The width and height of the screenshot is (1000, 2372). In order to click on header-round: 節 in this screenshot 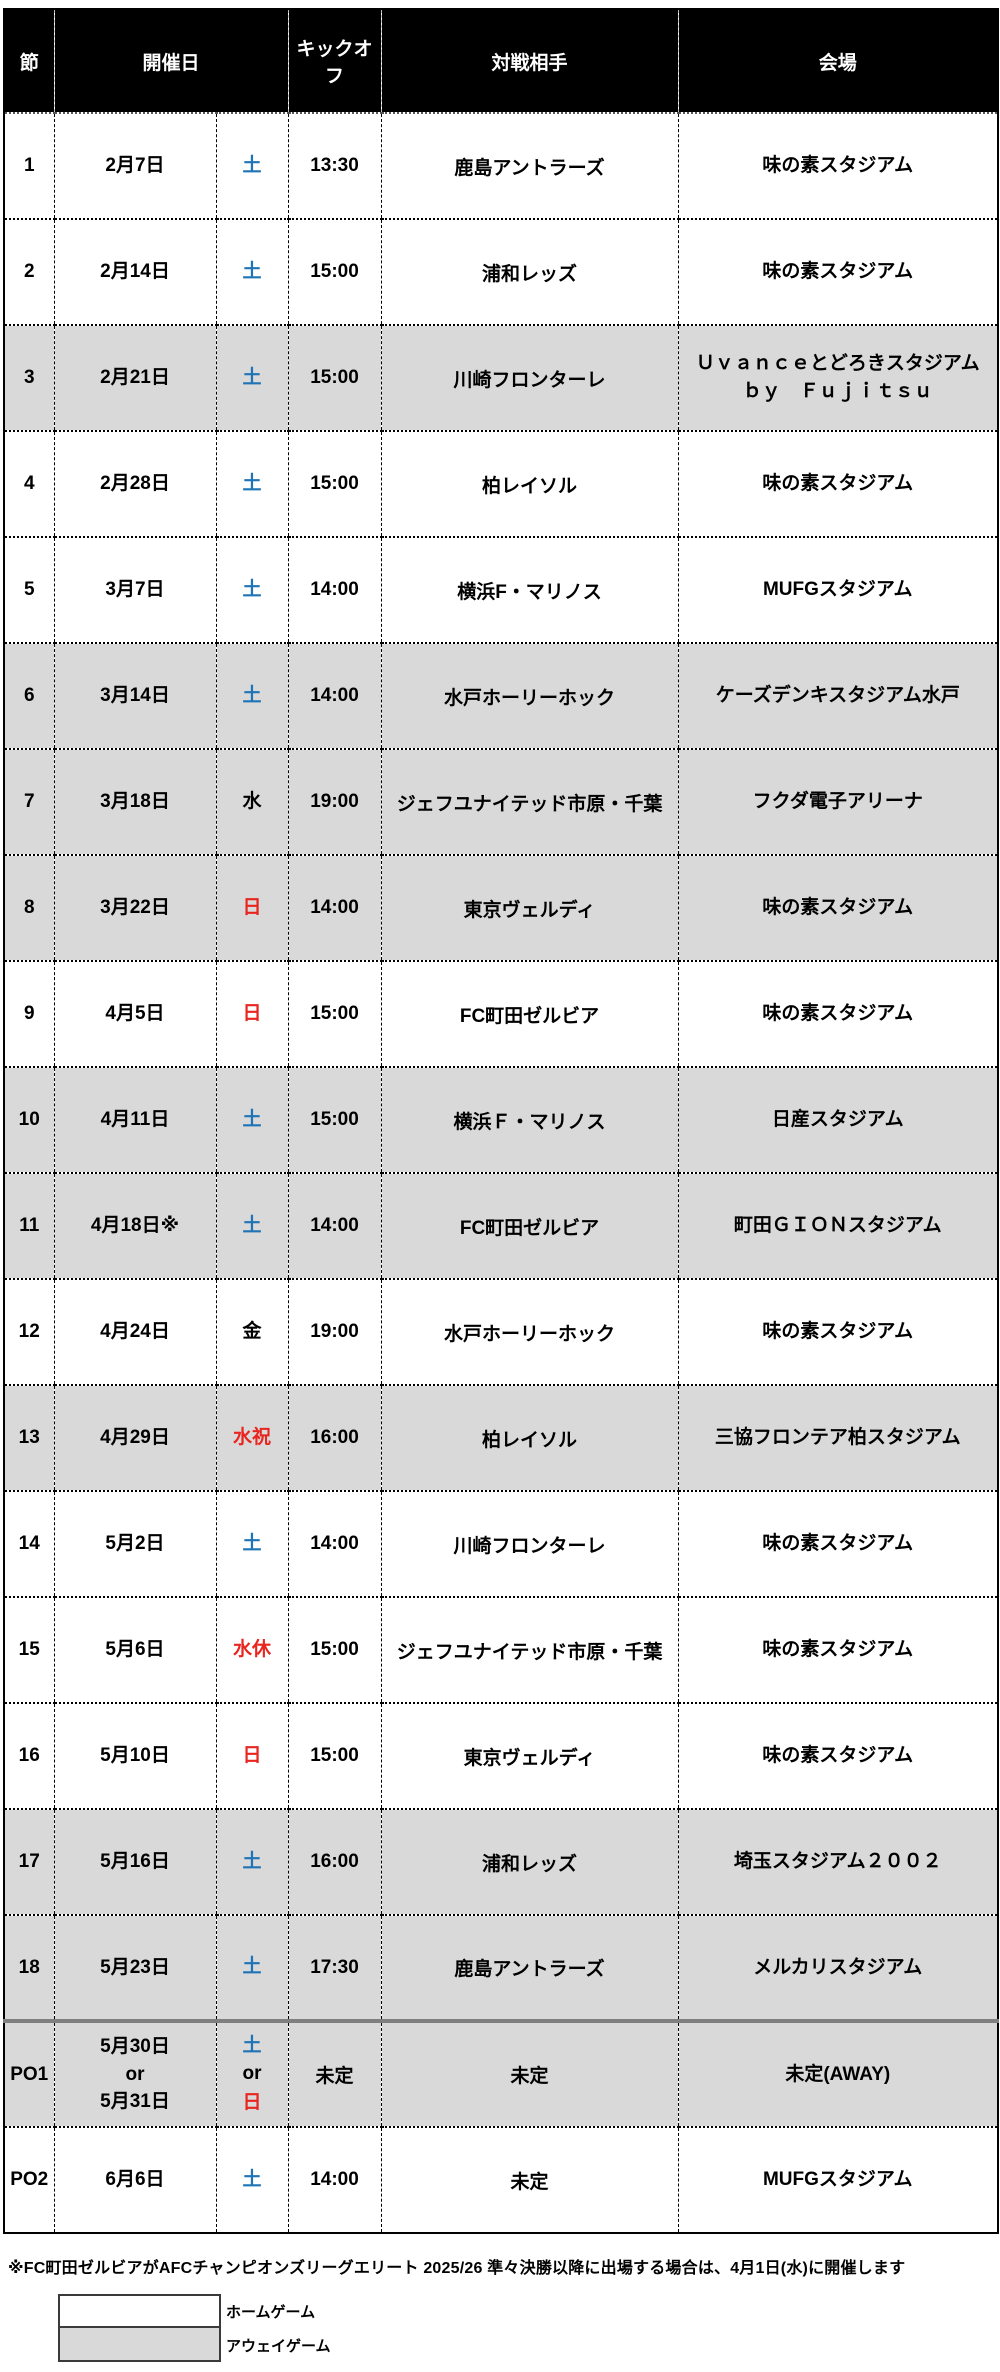, I will do `click(29, 61)`.